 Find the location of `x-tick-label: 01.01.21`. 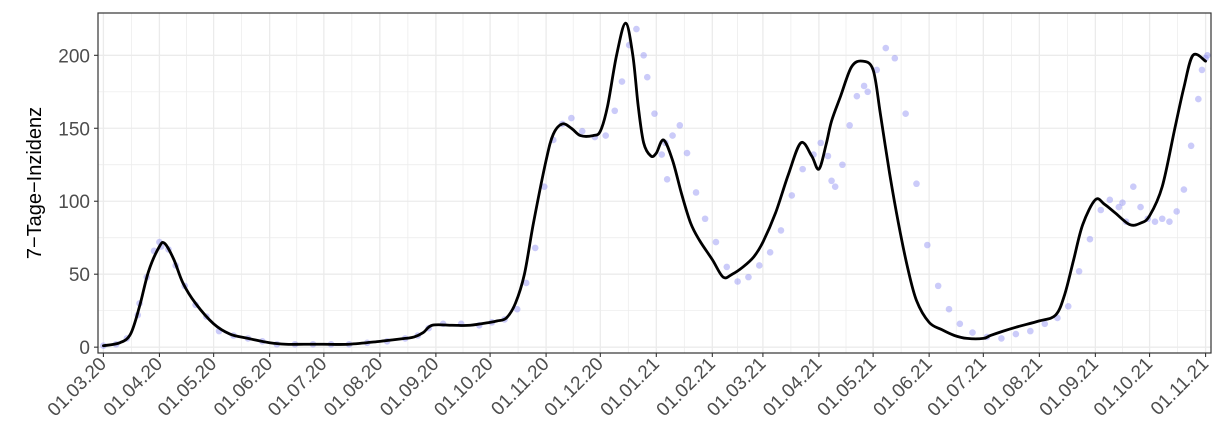

x-tick-label: 01.01.21 is located at coordinates (630, 387).